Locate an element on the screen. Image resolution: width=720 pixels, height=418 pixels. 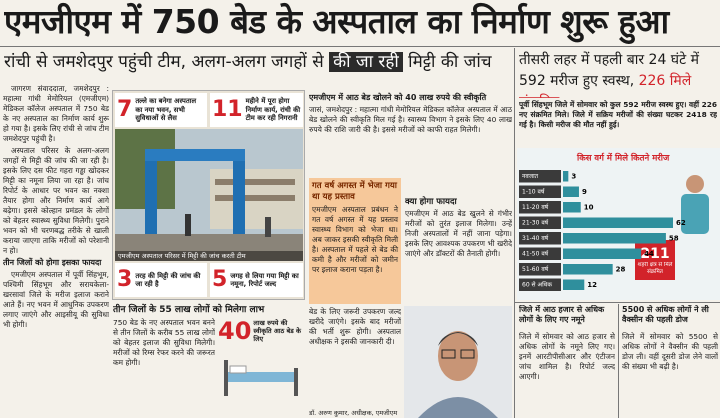
category-label: 41-50 वर्ष is located at coordinates (535, 253).